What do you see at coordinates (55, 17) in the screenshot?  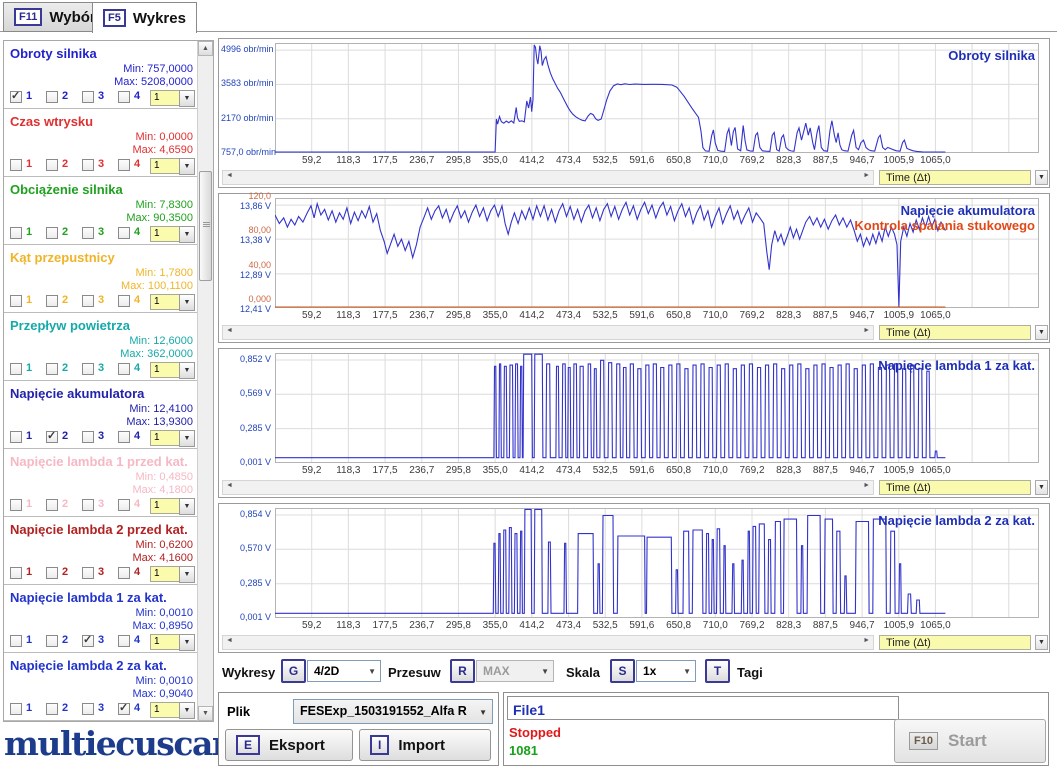 I see `tab-wybor: F11 Wybór` at bounding box center [55, 17].